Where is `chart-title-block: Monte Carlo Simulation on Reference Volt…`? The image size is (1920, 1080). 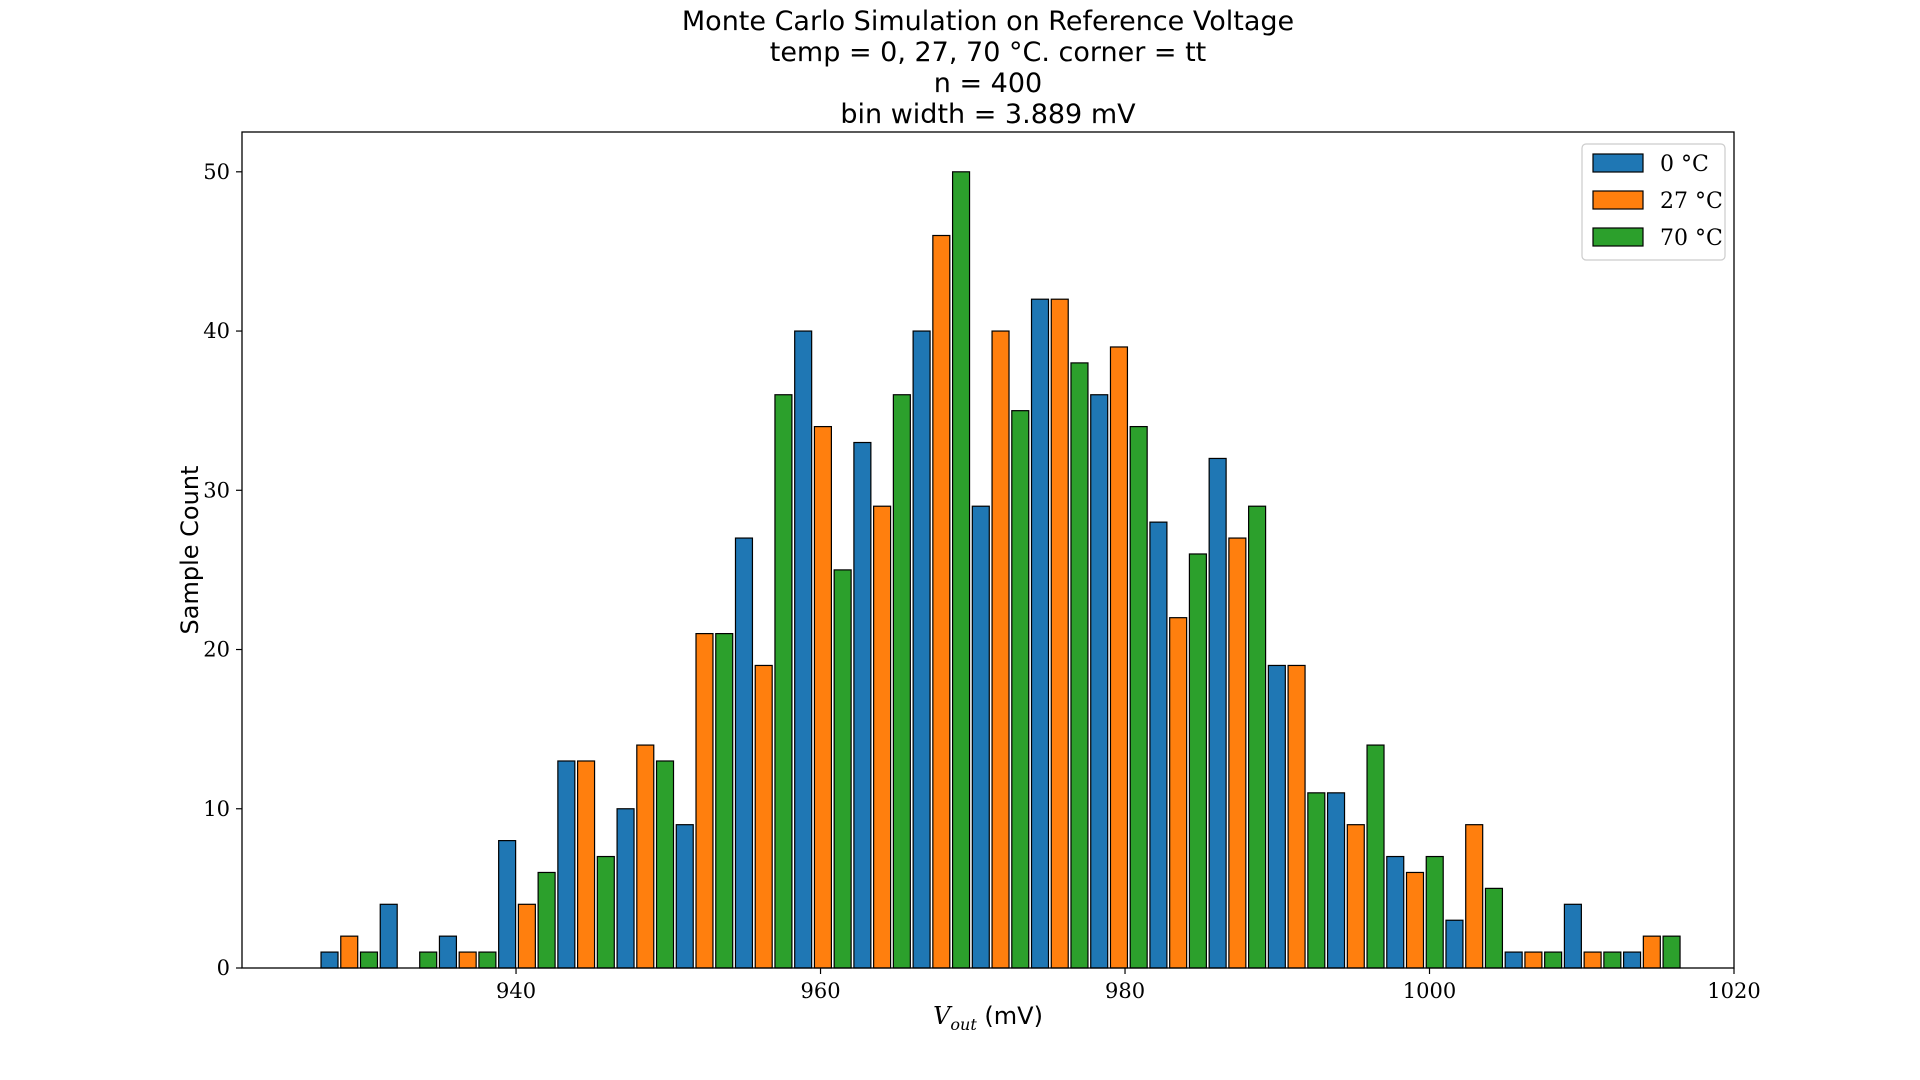 chart-title-block: Monte Carlo Simulation on Reference Volt… is located at coordinates (988, 68).